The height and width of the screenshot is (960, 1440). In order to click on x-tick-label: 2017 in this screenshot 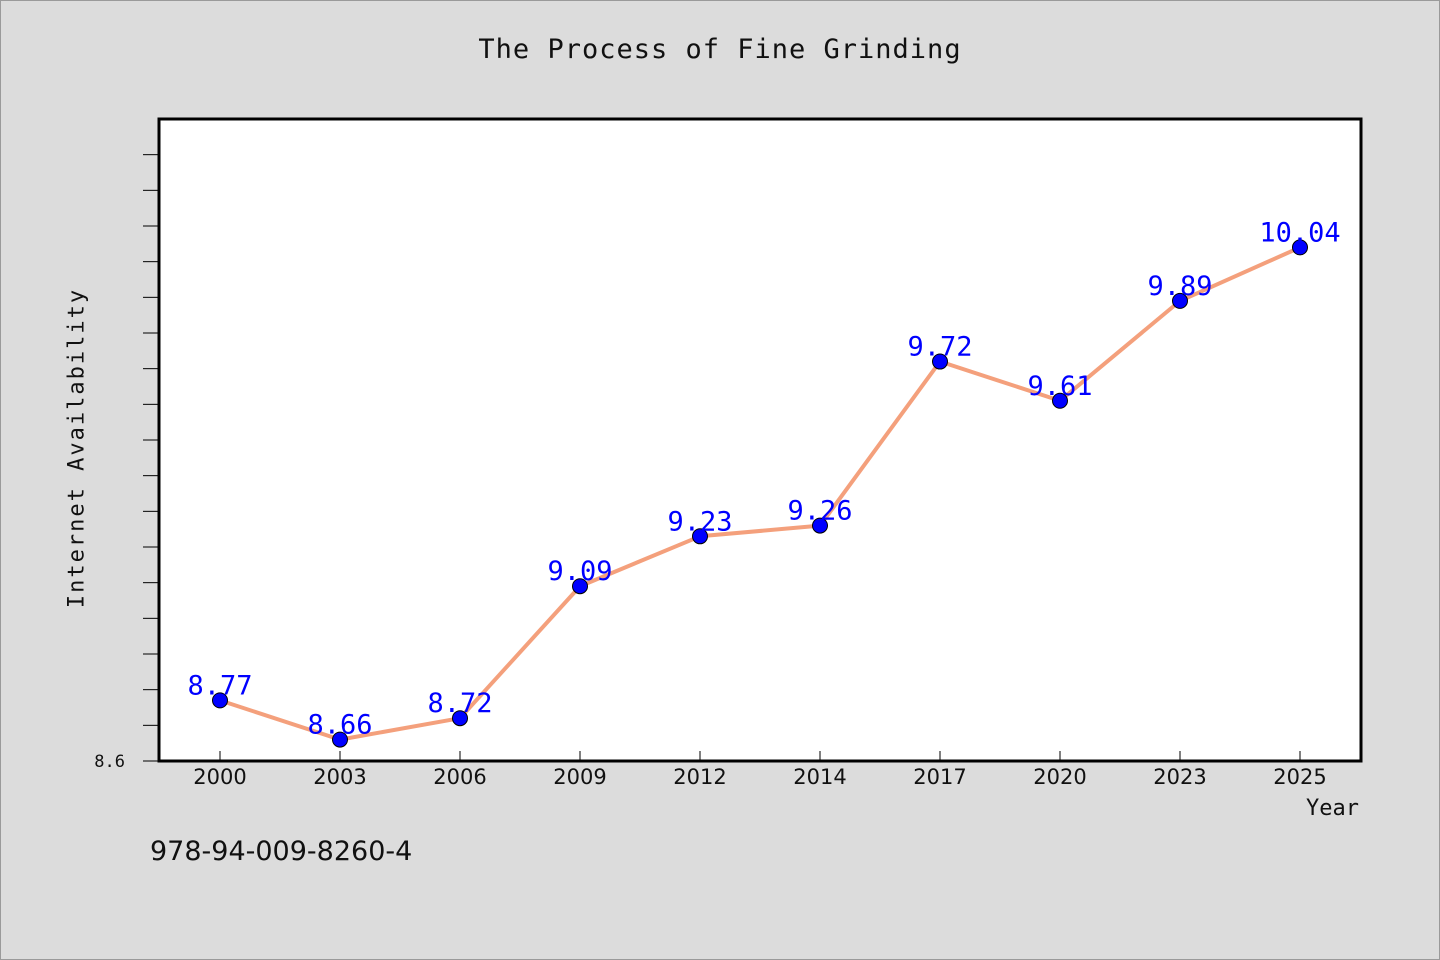, I will do `click(939, 777)`.